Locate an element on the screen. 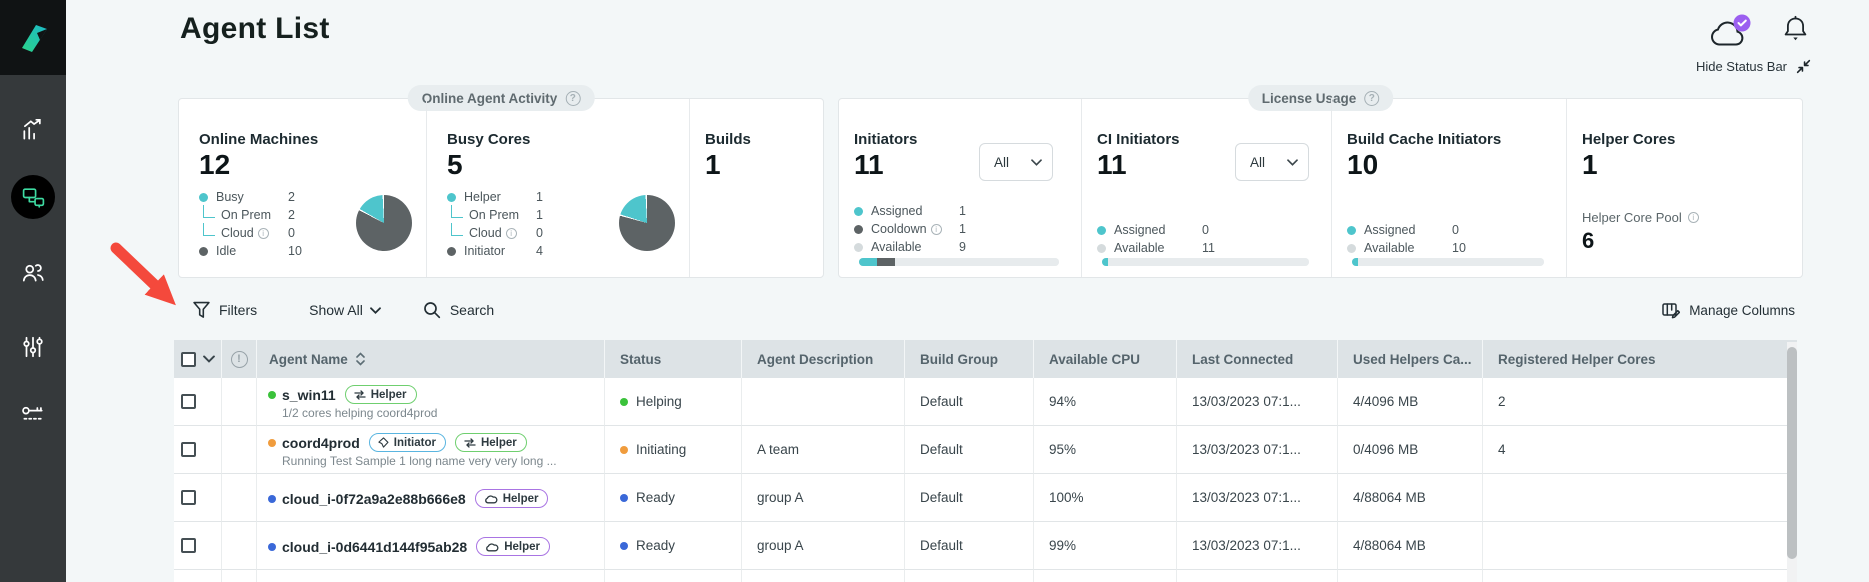 This screenshot has height=582, width=1869. available-cpu-cell: 100% is located at coordinates (1105, 498).